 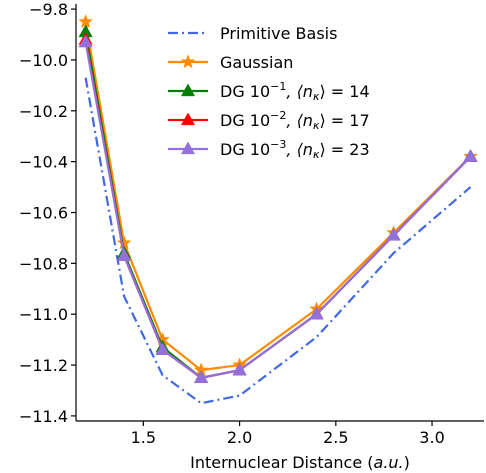 What do you see at coordinates (43, 416) in the screenshot?
I see `y-tick-label: −11.4` at bounding box center [43, 416].